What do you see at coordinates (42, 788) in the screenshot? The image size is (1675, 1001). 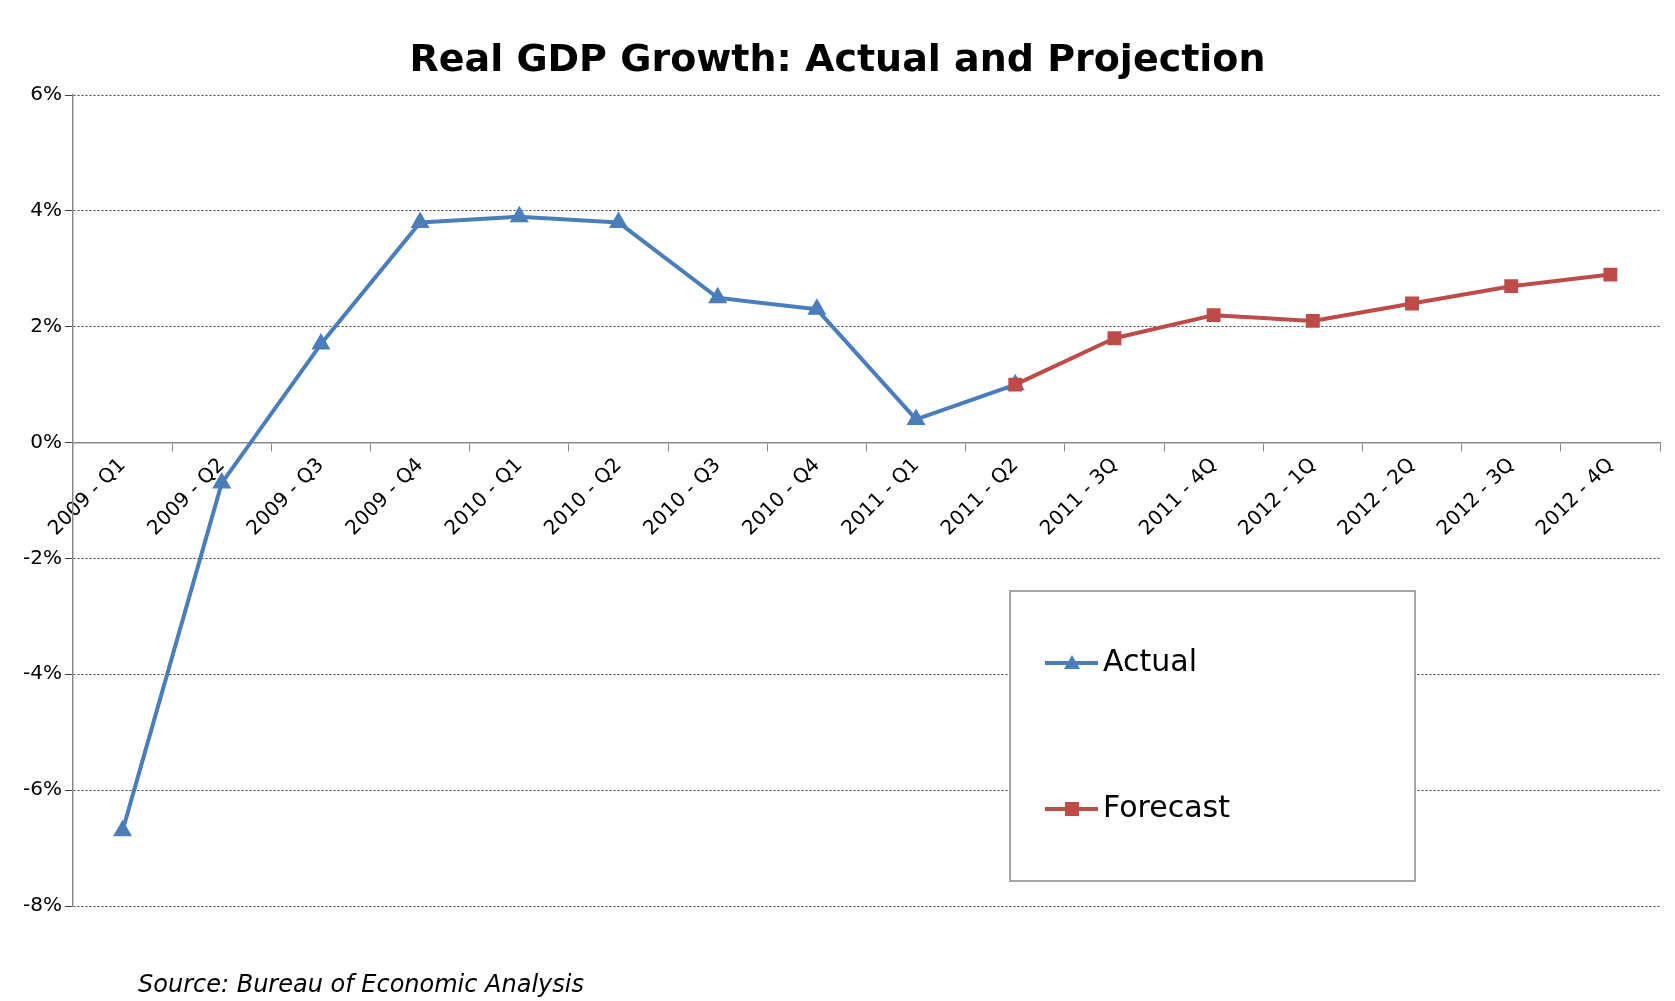 I see `y-tick-label: -6%` at bounding box center [42, 788].